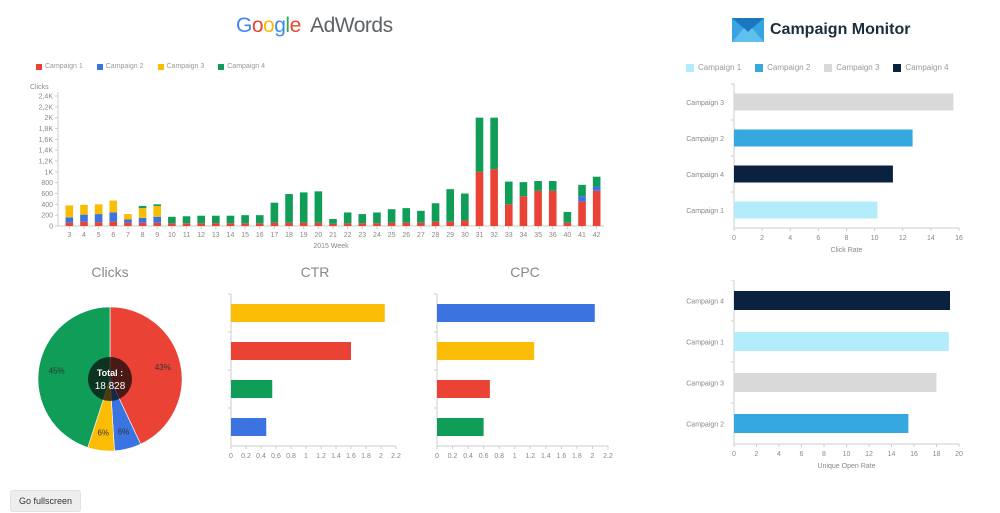 The height and width of the screenshot is (513, 1000). What do you see at coordinates (336, 456) in the screenshot?
I see `x-tick-label: 1.4` at bounding box center [336, 456].